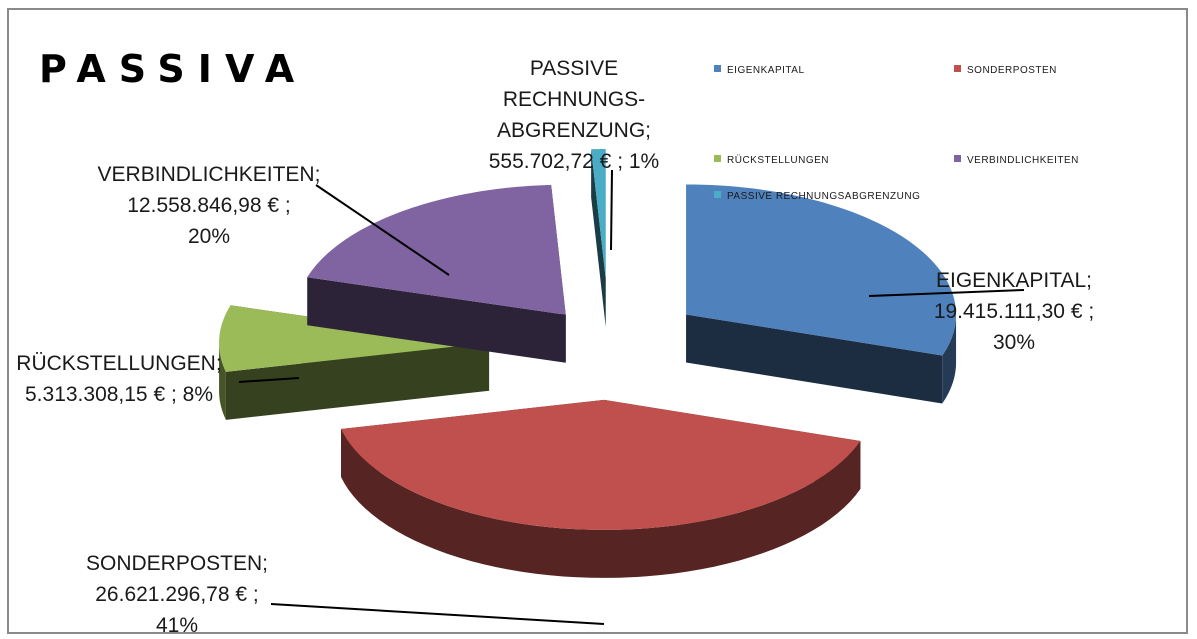 This screenshot has width=1197, height=639. What do you see at coordinates (118, 379) in the screenshot?
I see `data-label-rueckstellungen: RÜCKSTELLUNGEN; 5.313.308,15 € ; 8%` at bounding box center [118, 379].